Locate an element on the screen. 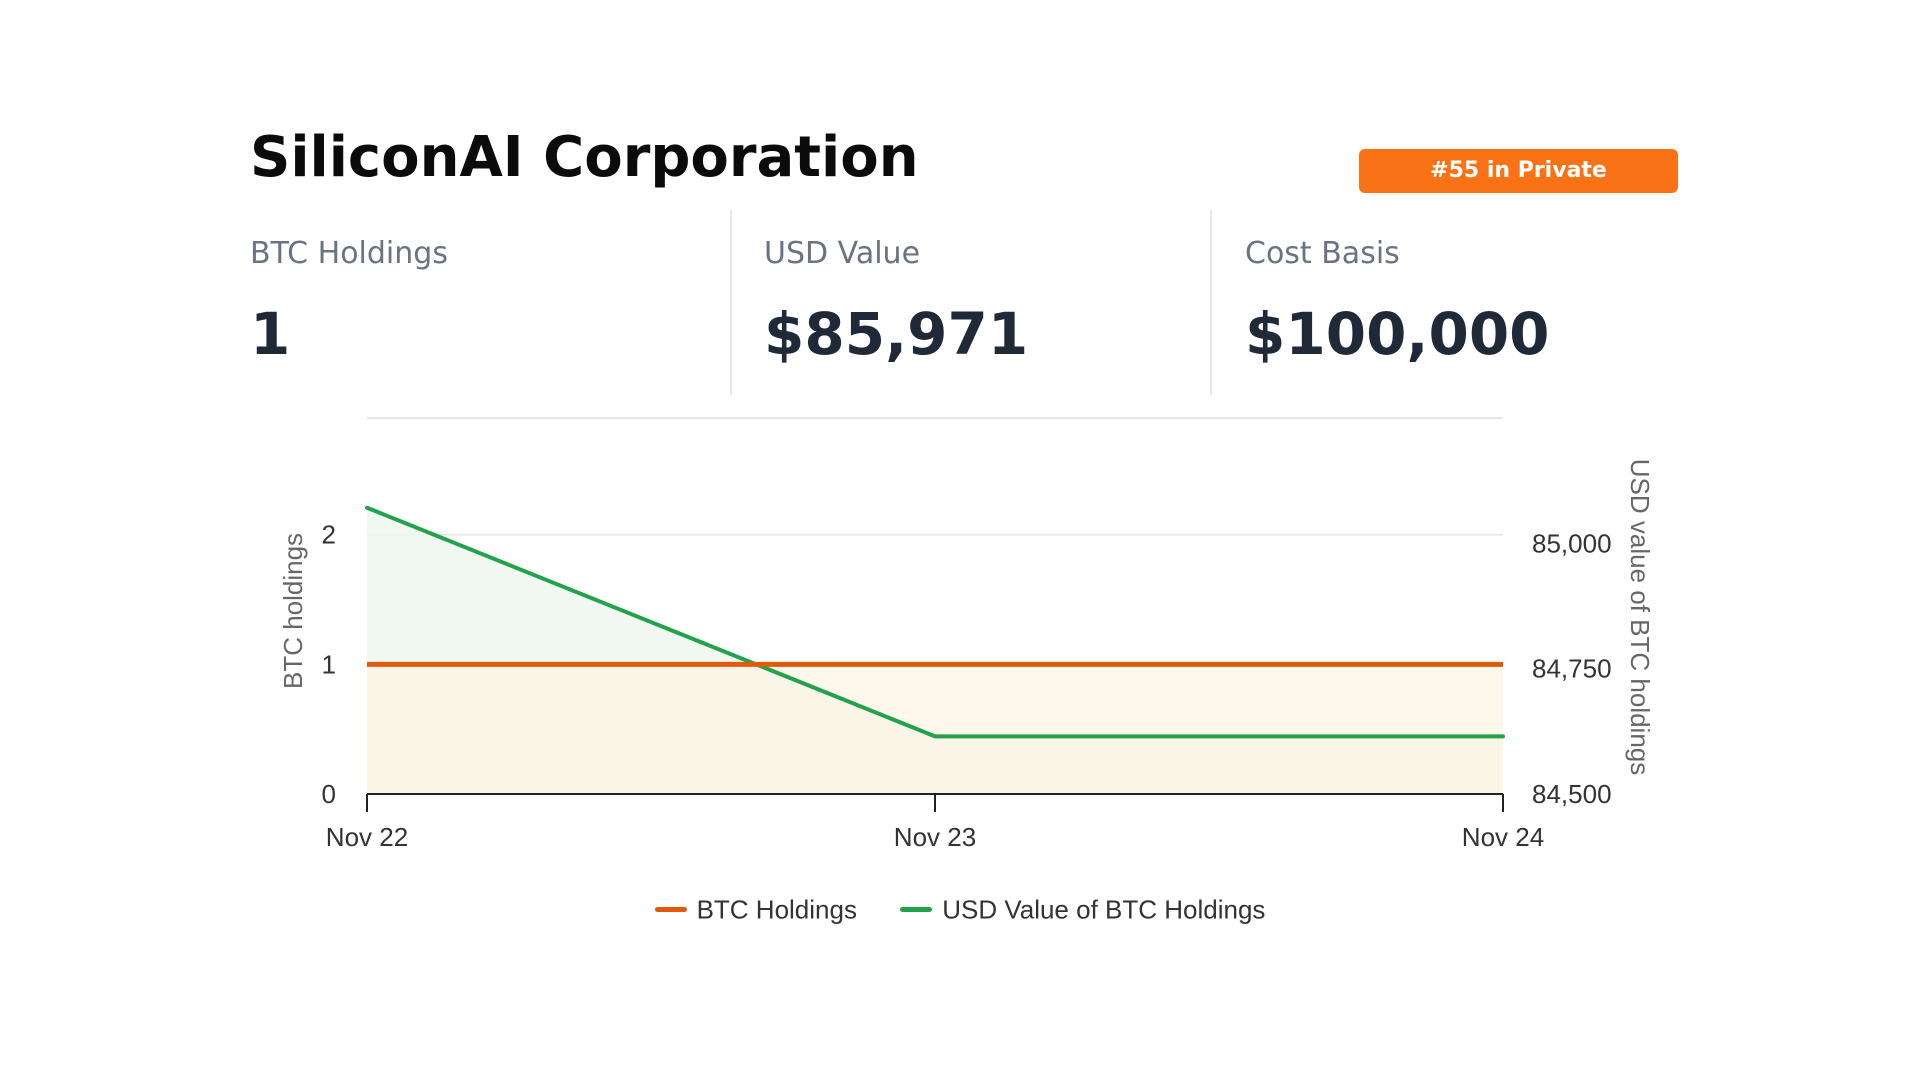  x-tick-label: Nov 24 is located at coordinates (1503, 837).